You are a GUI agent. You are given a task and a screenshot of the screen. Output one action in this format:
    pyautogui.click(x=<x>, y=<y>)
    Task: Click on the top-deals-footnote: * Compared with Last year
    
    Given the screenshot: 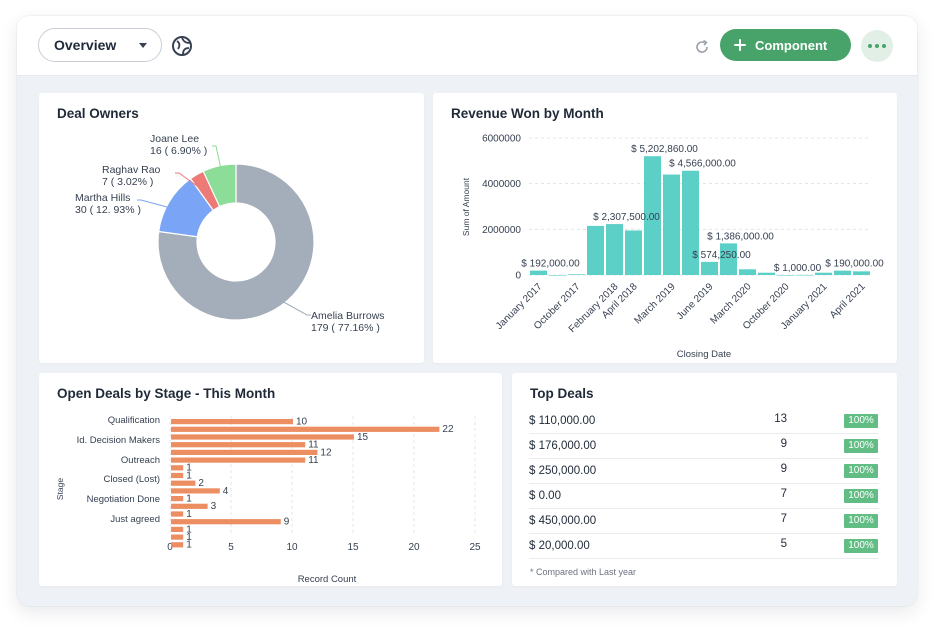 What is the action you would take?
    pyautogui.click(x=583, y=572)
    